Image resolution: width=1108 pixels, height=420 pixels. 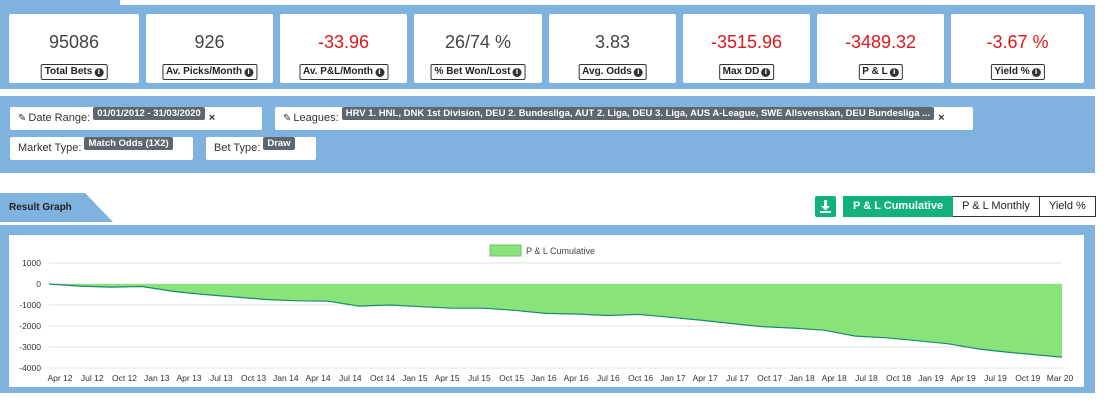 I want to click on x-tick-label: Jul 12, so click(x=92, y=378).